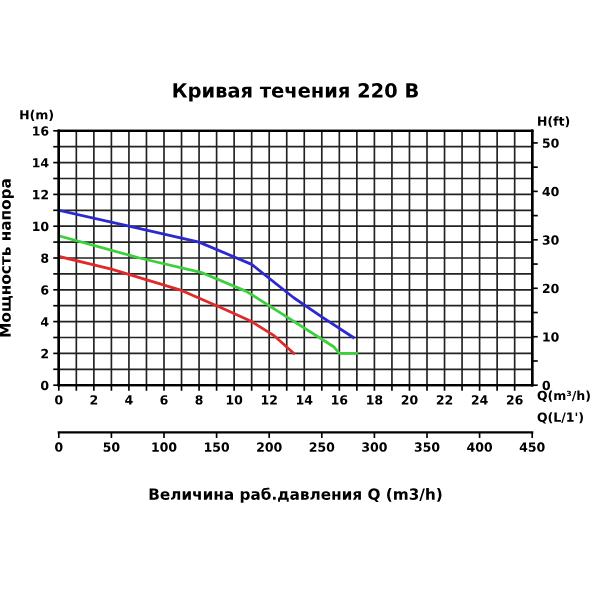 This screenshot has width=600, height=600. Describe the element at coordinates (295, 92) in the screenshot. I see `chart-title: Кривая течения 220 В` at that location.